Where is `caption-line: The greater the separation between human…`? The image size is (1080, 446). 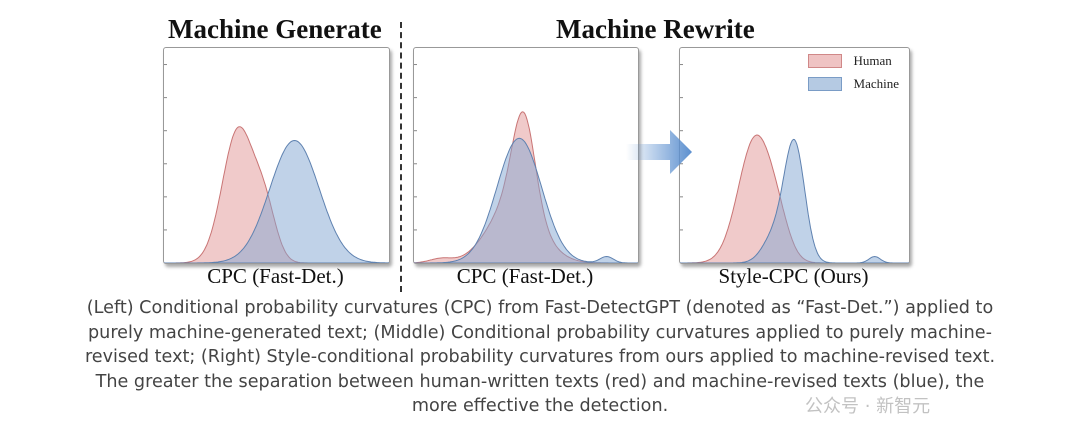
caption-line: The greater the separation between human… is located at coordinates (540, 381).